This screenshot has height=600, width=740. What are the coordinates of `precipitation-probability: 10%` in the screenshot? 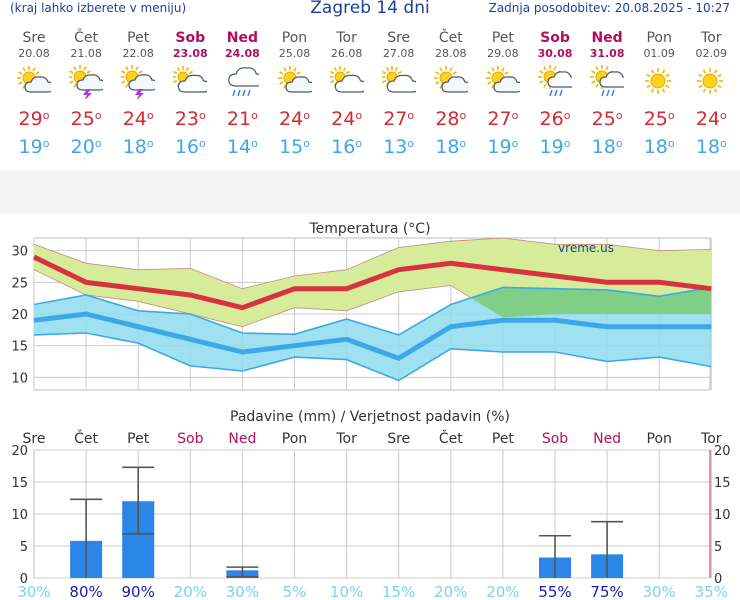 It's located at (346, 591).